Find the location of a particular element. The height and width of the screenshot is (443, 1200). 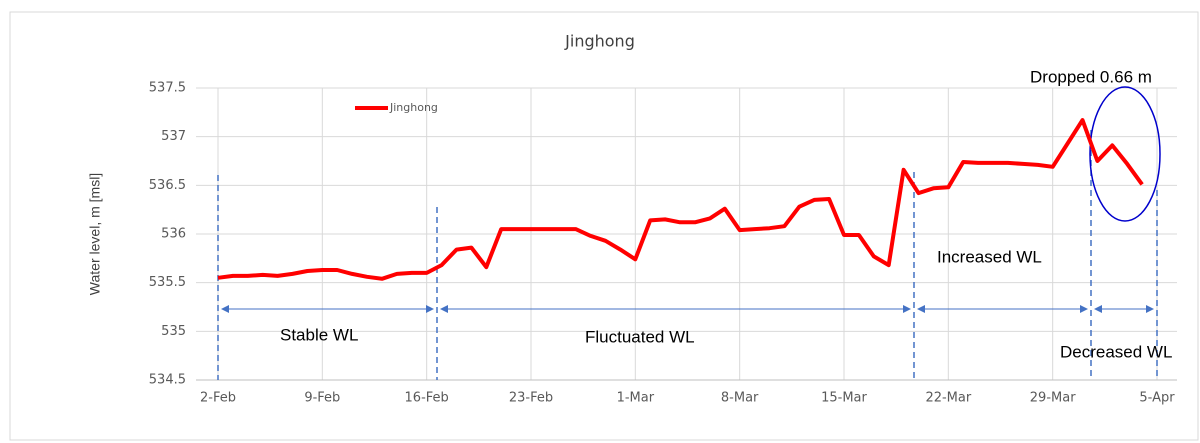

y-tick-label: 534.5 is located at coordinates (167, 380).